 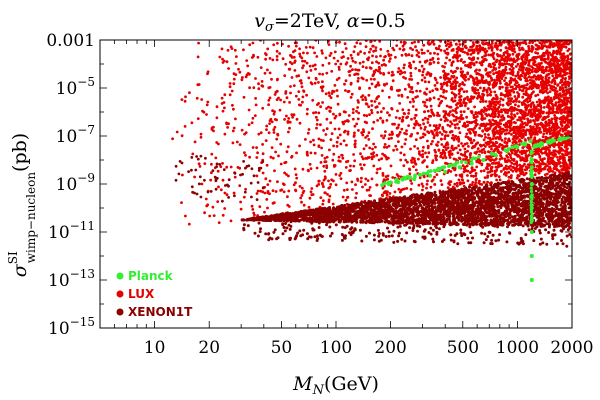 What do you see at coordinates (399, 236) in the screenshot?
I see `xenon-point` at bounding box center [399, 236].